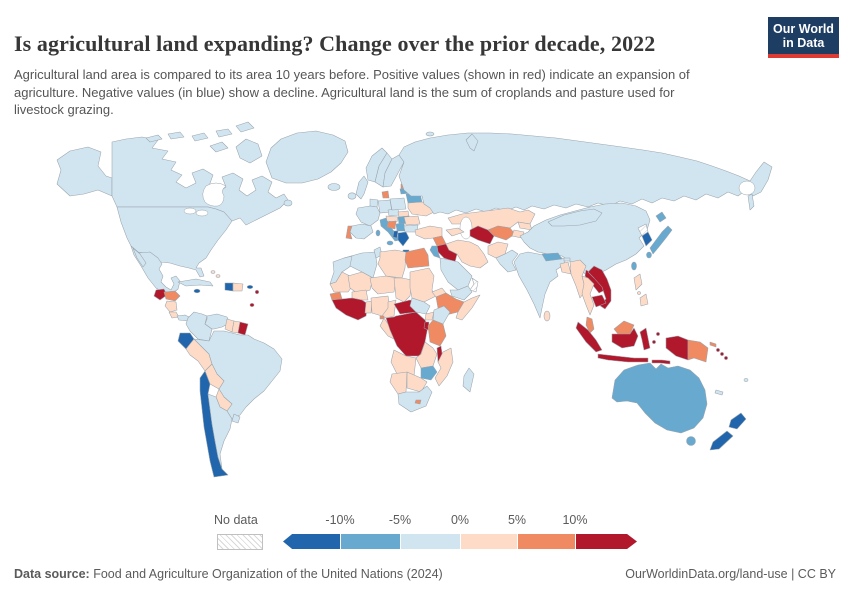  I want to click on owid-url-license: OurWorldinData.org/land-use | CC BY, so click(730, 574).